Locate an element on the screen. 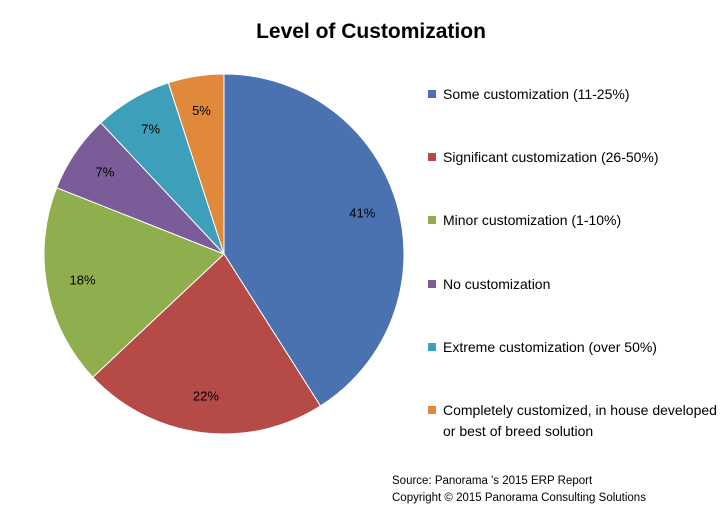  legend-label: Extreme customization (over 50%) is located at coordinates (550, 347).